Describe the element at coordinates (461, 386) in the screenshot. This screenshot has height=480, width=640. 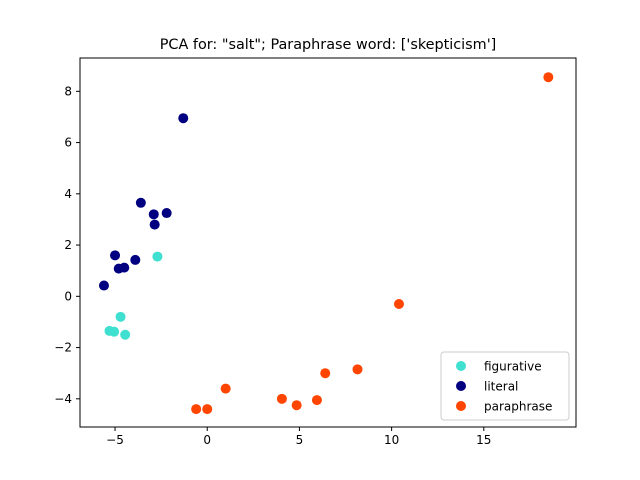
I see `legend-marker-literal` at that location.